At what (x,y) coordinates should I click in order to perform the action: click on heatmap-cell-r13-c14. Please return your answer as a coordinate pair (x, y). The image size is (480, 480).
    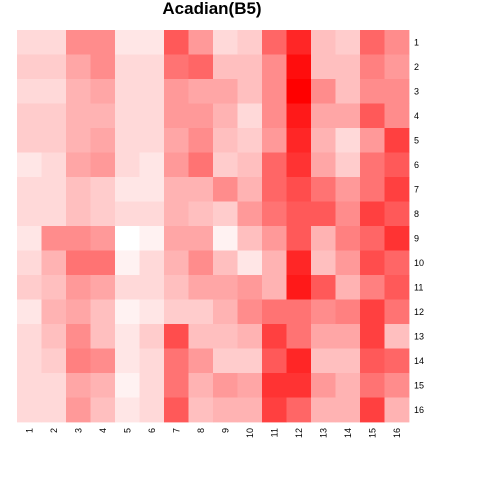
    Looking at the image, I should click on (348, 336).